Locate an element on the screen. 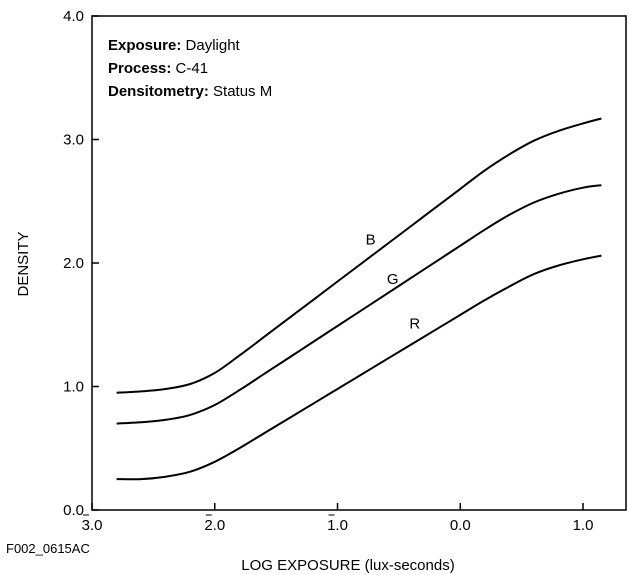  info-line-exposure: Exposure: Daylight is located at coordinates (174, 45).